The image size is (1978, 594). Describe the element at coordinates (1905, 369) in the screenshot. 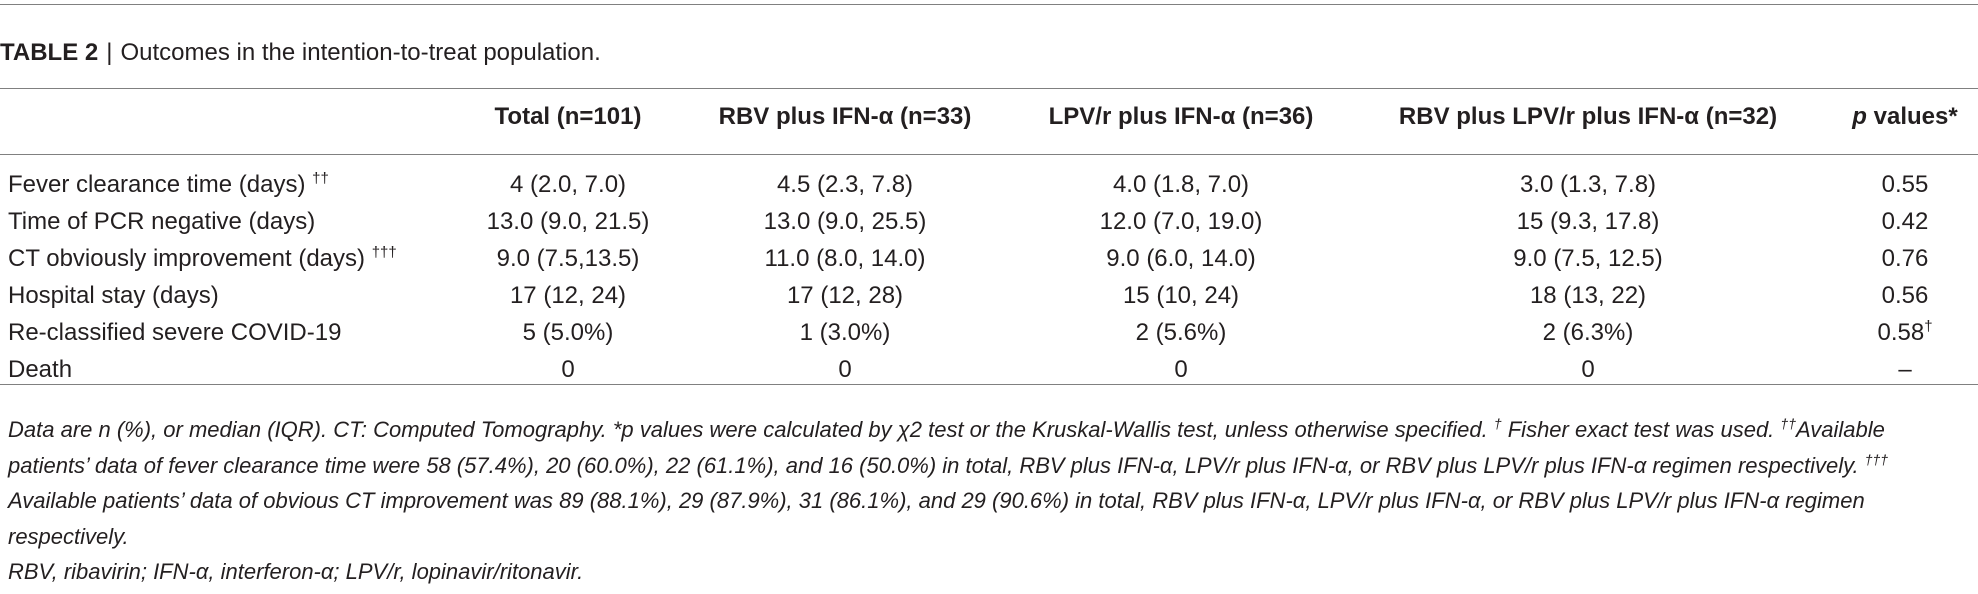

I see `p-value-cell: –` at that location.